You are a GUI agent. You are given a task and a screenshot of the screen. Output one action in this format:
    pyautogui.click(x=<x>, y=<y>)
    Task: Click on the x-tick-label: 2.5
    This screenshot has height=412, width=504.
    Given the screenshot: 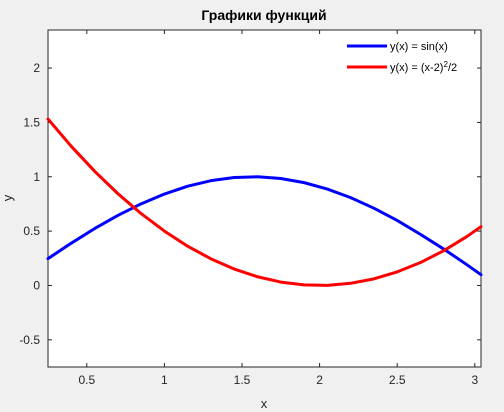 What is the action you would take?
    pyautogui.click(x=397, y=380)
    